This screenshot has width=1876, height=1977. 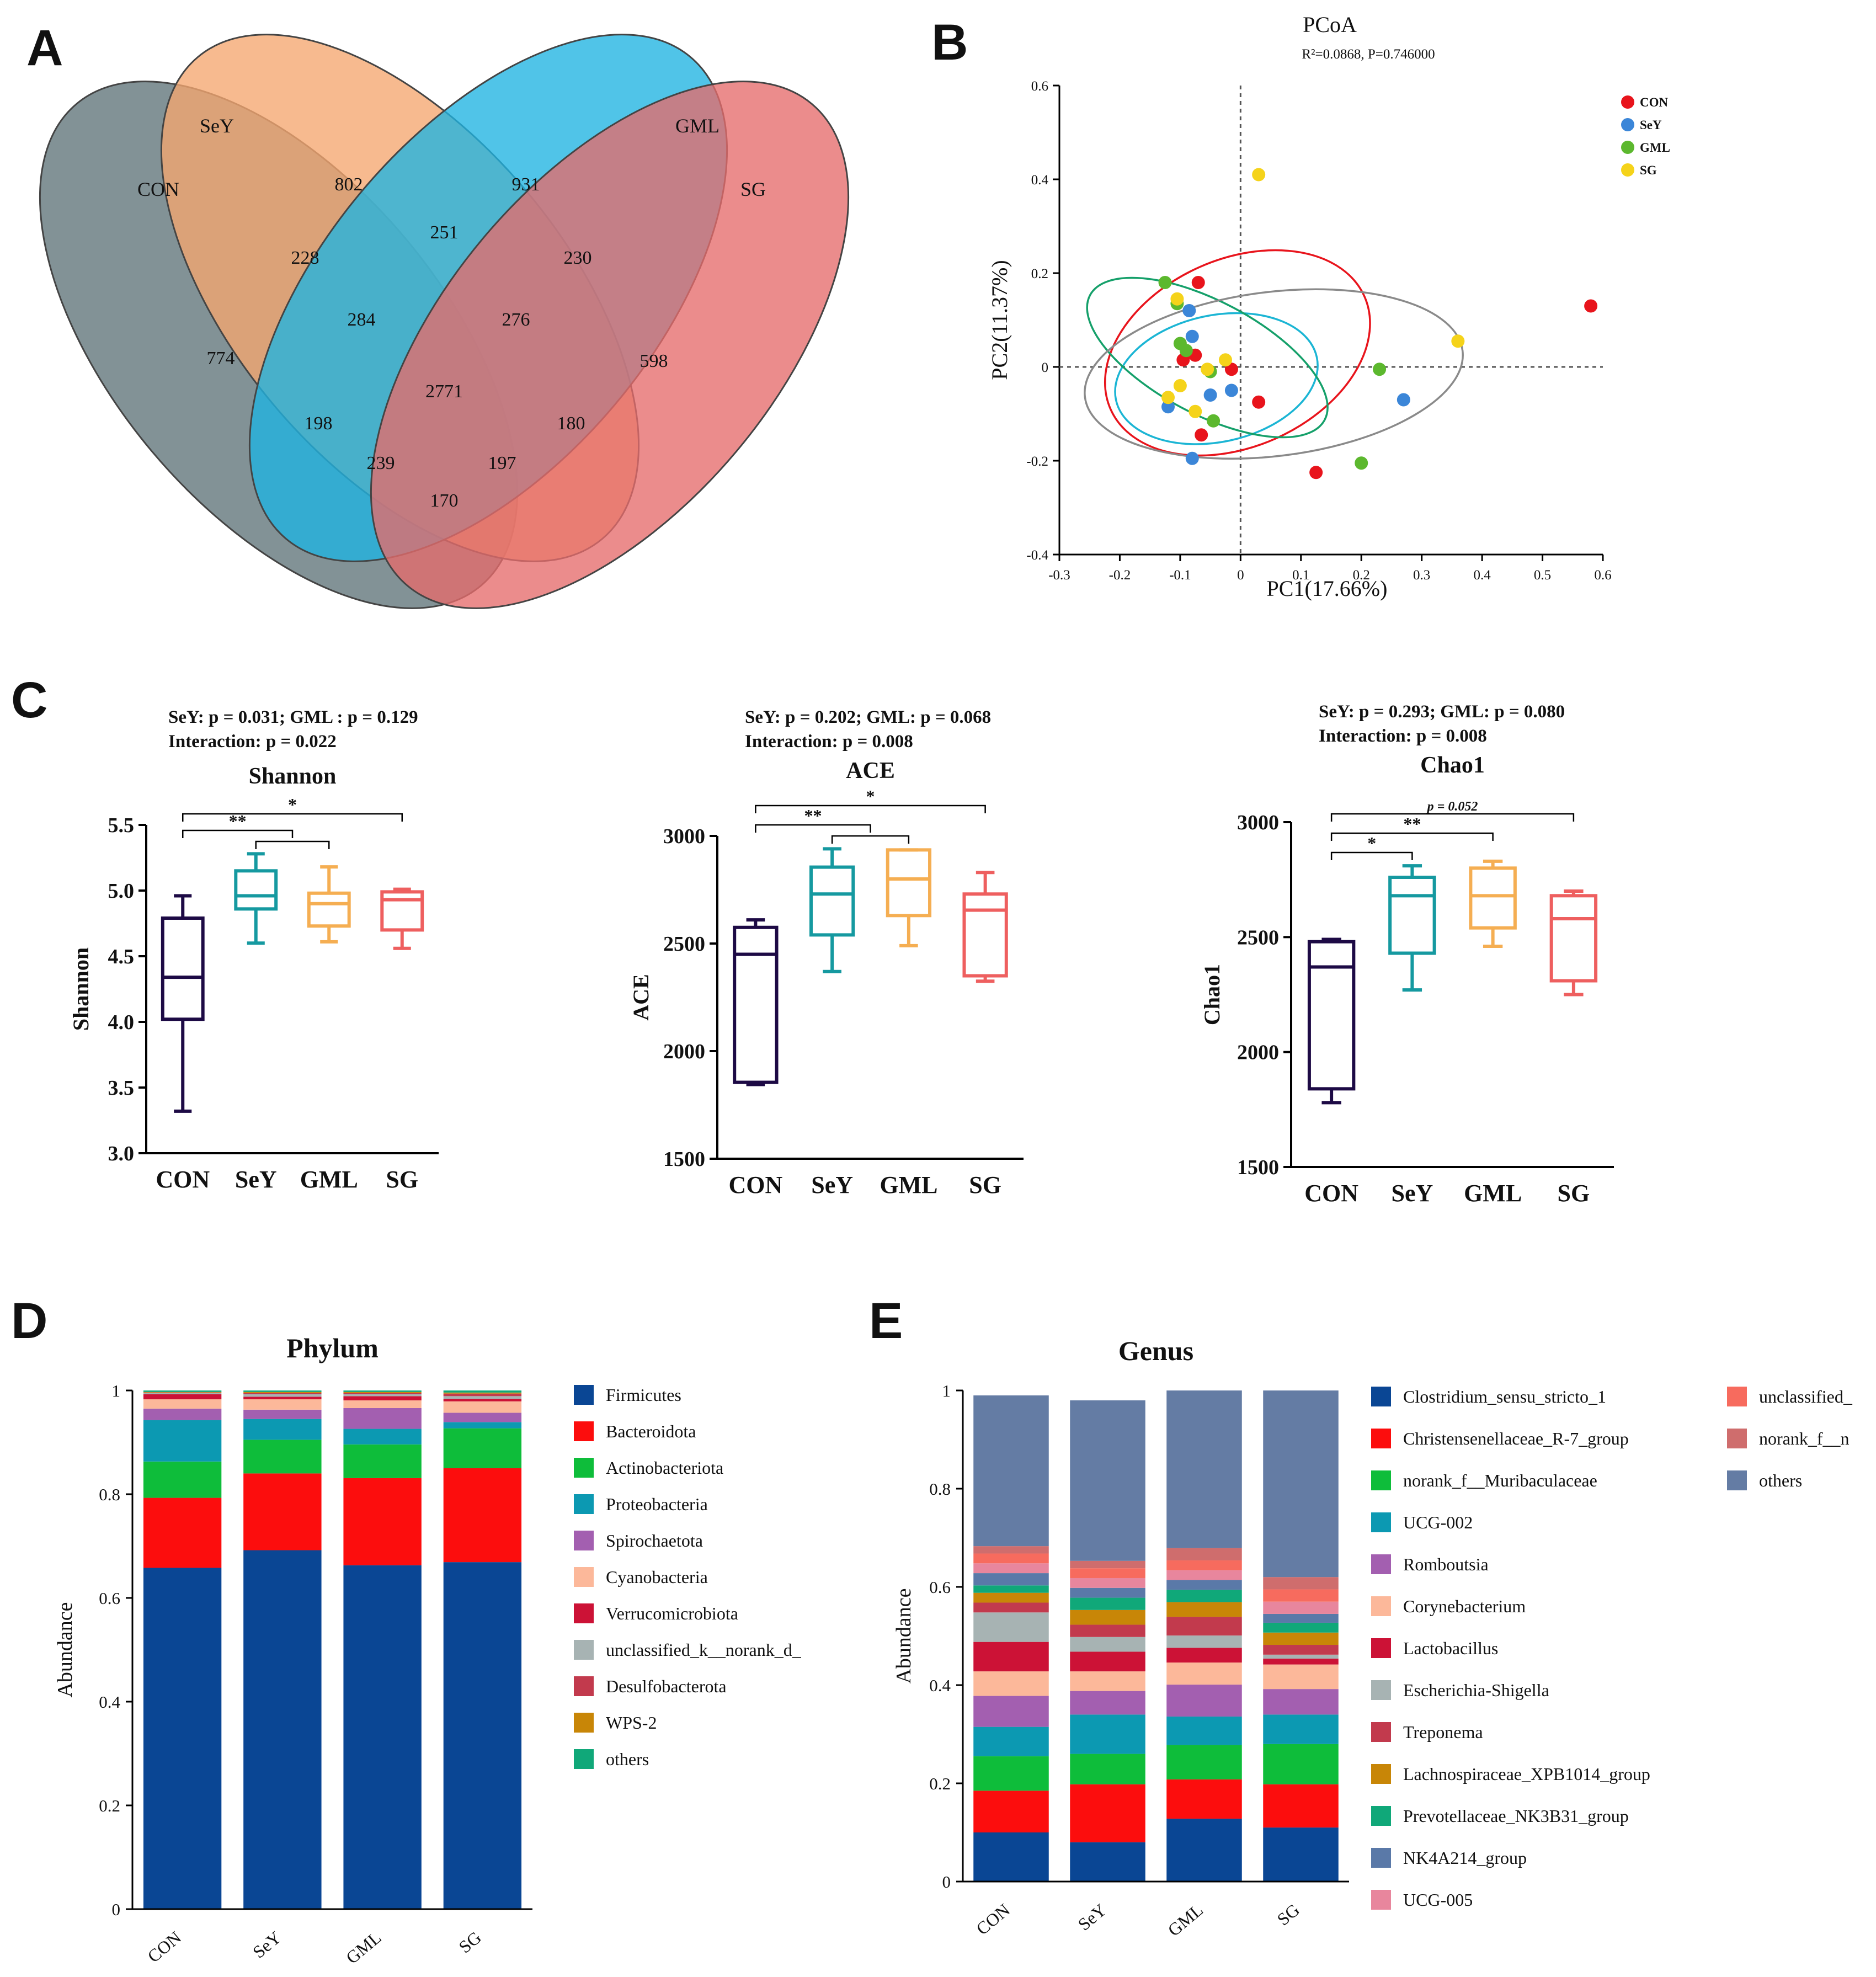 What do you see at coordinates (1092, 1917) in the screenshot?
I see `bar-genus-x-tick-label: SeY` at bounding box center [1092, 1917].